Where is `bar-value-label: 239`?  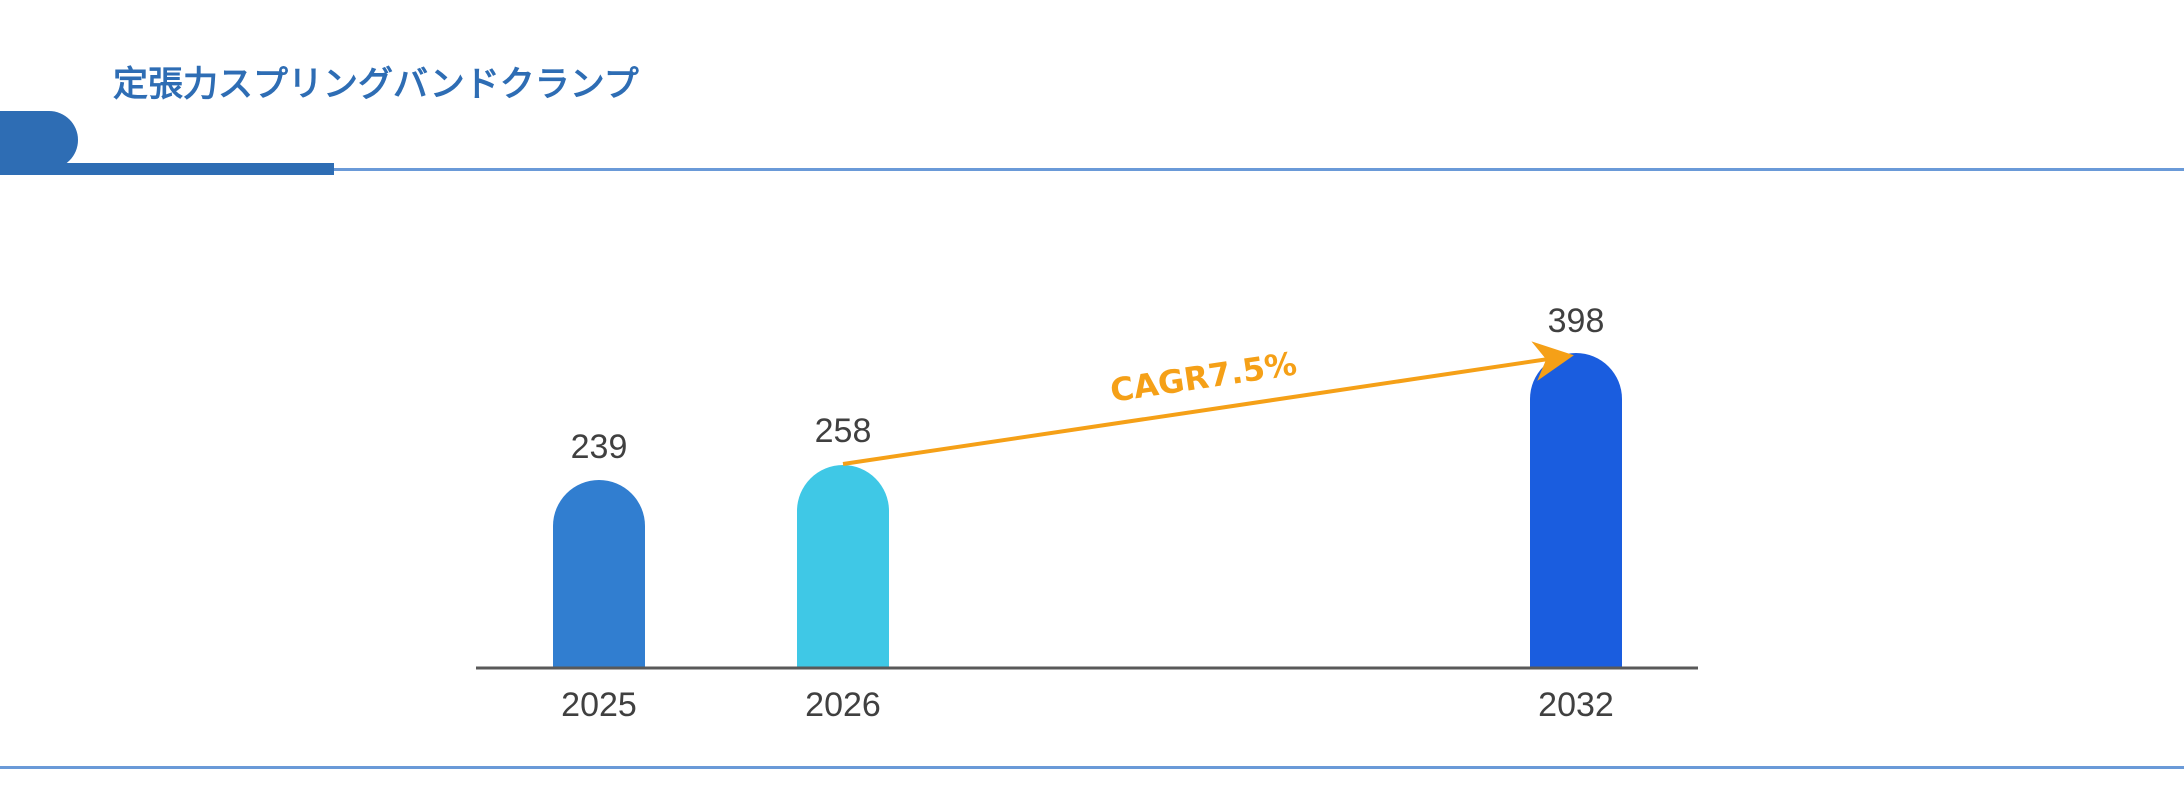 bar-value-label: 239 is located at coordinates (599, 447).